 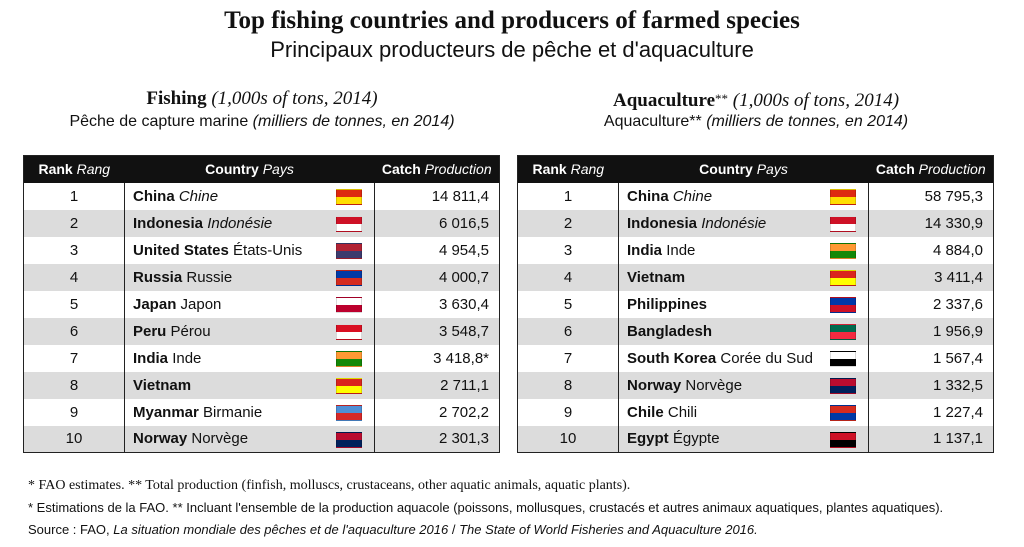 What do you see at coordinates (722, 98) in the screenshot?
I see `aquaculture-heading-note-mark: **` at bounding box center [722, 98].